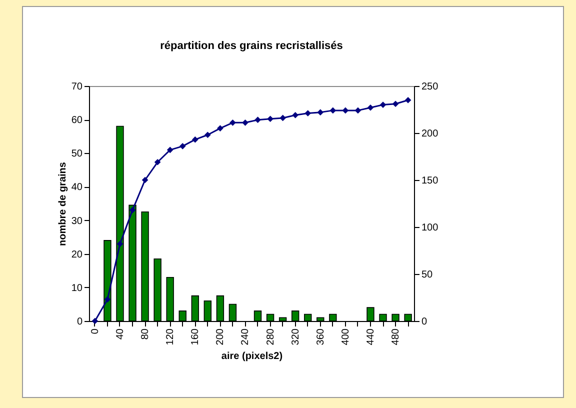  Describe the element at coordinates (220, 337) in the screenshot. I see `x-tick-label: 200` at that location.